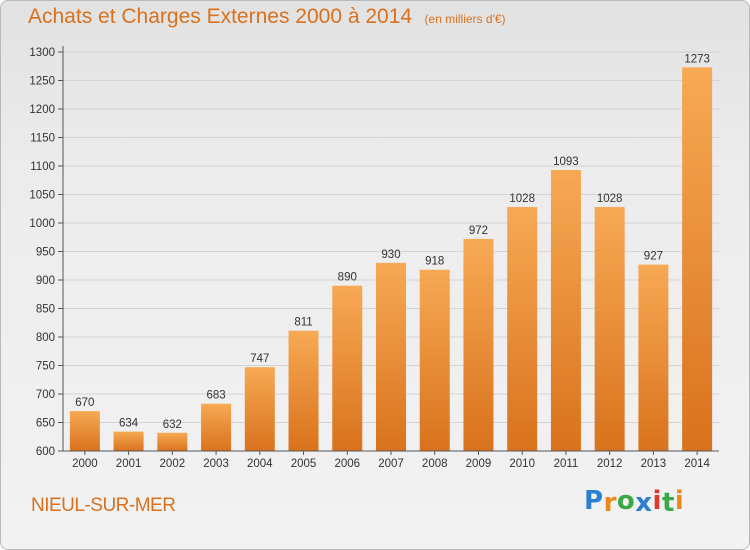 This screenshot has width=750, height=550. Describe the element at coordinates (347, 464) in the screenshot. I see `x-tick-label-2006: 2006` at that location.